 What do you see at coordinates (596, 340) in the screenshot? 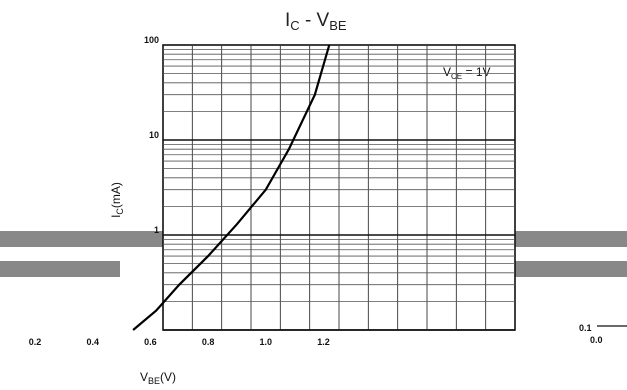
I see `x-tick-low: 0.0` at bounding box center [596, 340].